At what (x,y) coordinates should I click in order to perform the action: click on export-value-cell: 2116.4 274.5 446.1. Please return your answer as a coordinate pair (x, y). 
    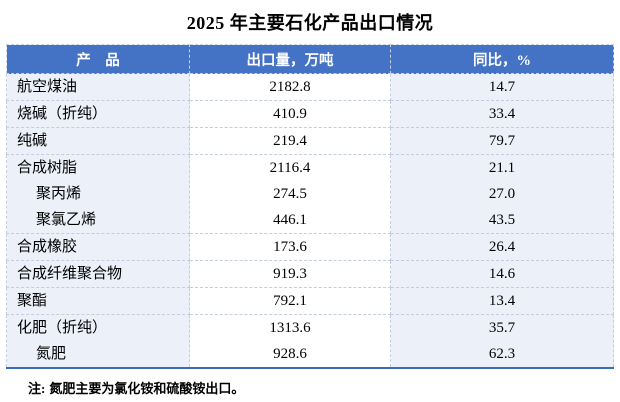
    Looking at the image, I should click on (290, 194).